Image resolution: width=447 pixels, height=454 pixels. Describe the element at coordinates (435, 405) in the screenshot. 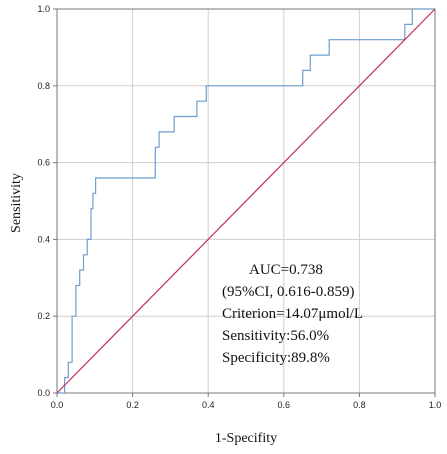

I see `x-tick-label: 1.0` at that location.